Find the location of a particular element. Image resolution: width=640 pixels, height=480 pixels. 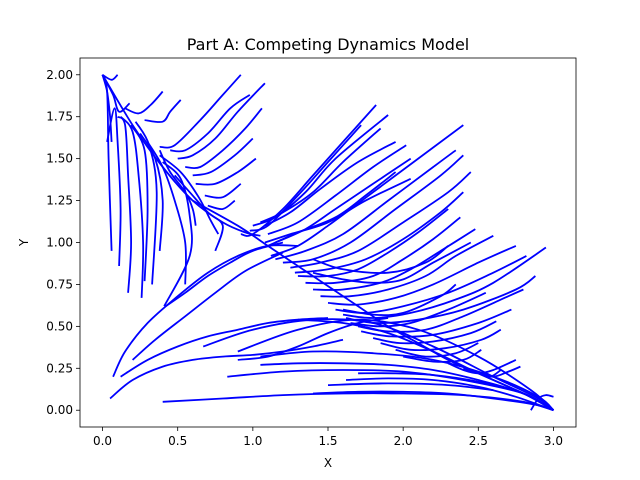

y-tick-label: 0.00 is located at coordinates (59, 410).